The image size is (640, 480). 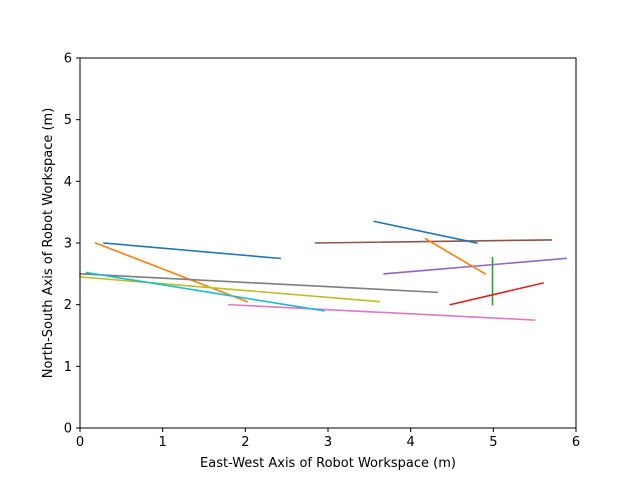 I want to click on y-tick-label: 2, so click(x=68, y=305).